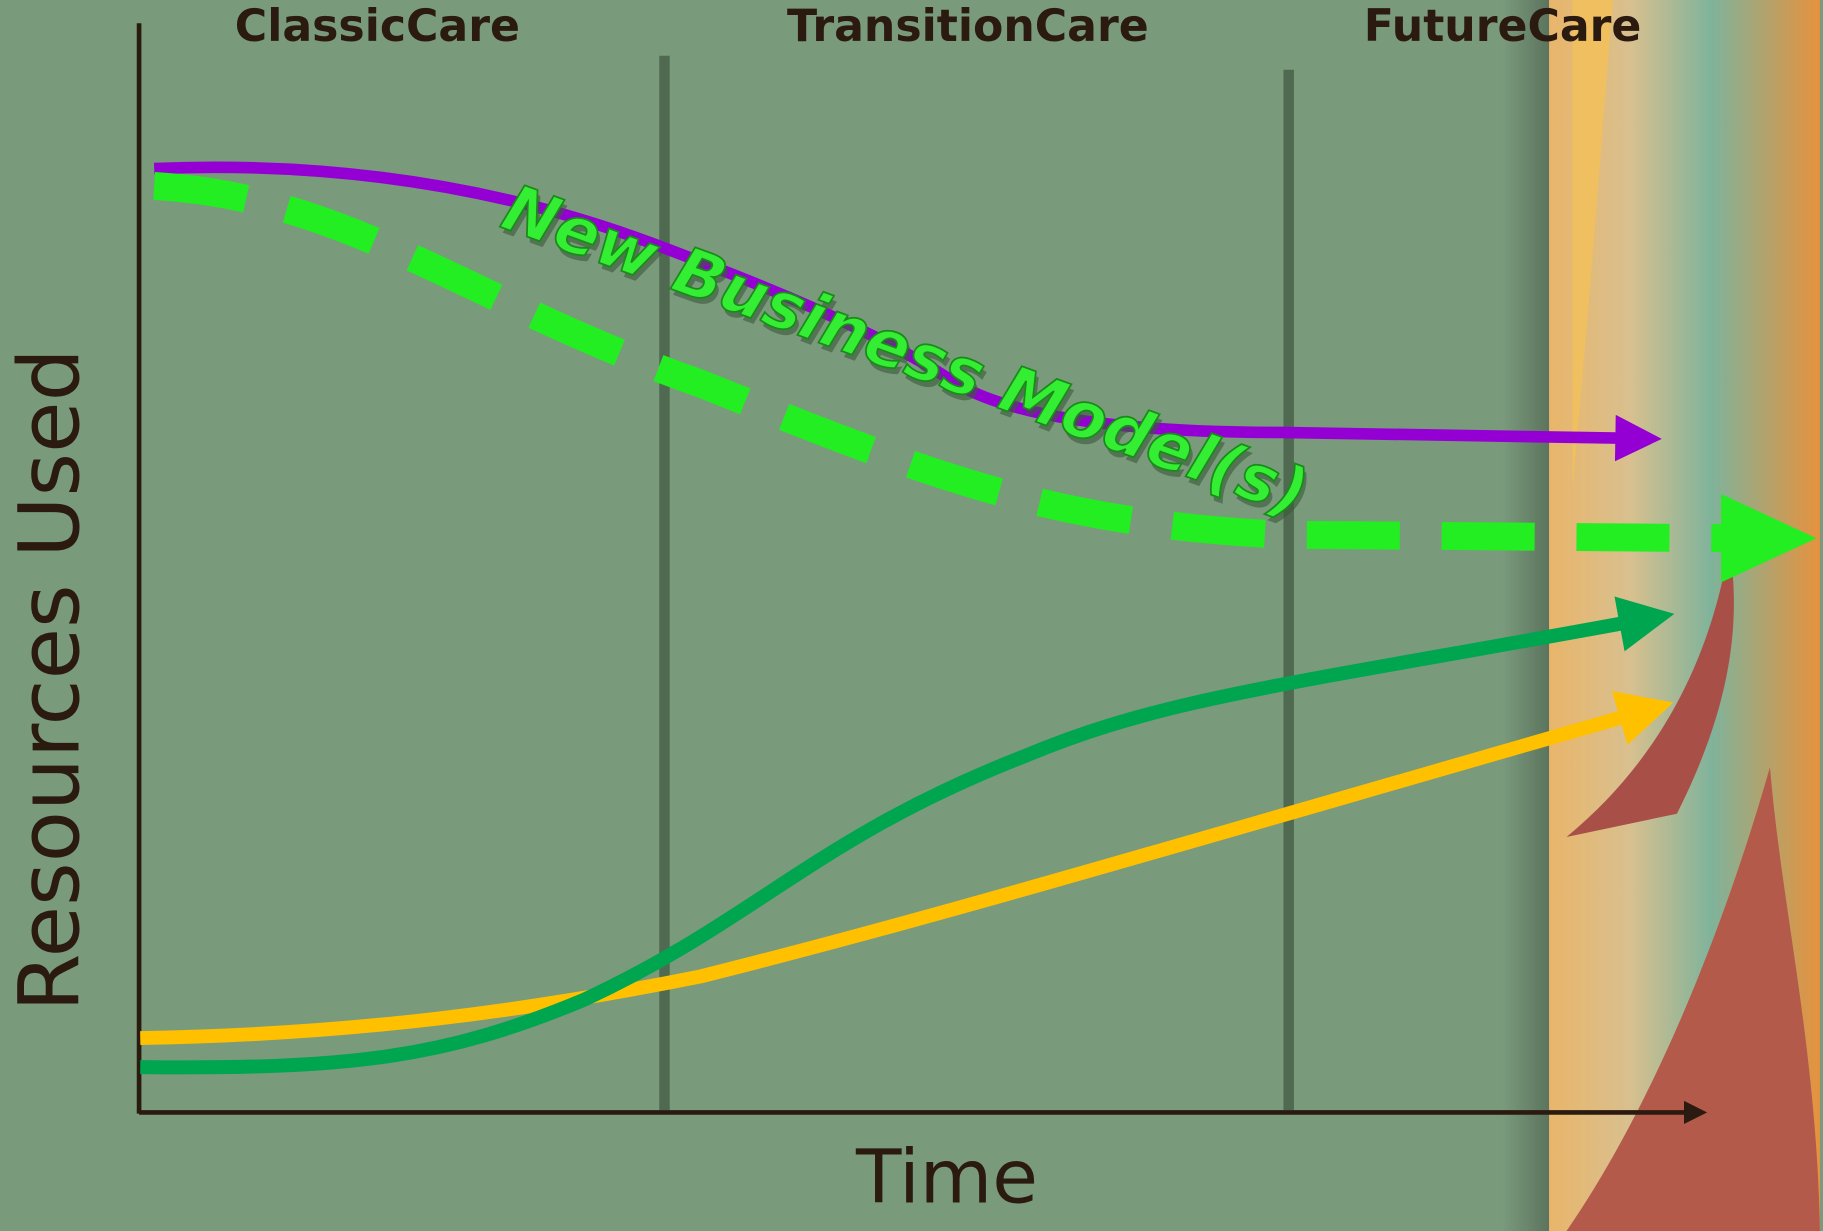 The height and width of the screenshot is (1231, 1823). What do you see at coordinates (1526, 615) in the screenshot?
I see `shadow` at bounding box center [1526, 615].